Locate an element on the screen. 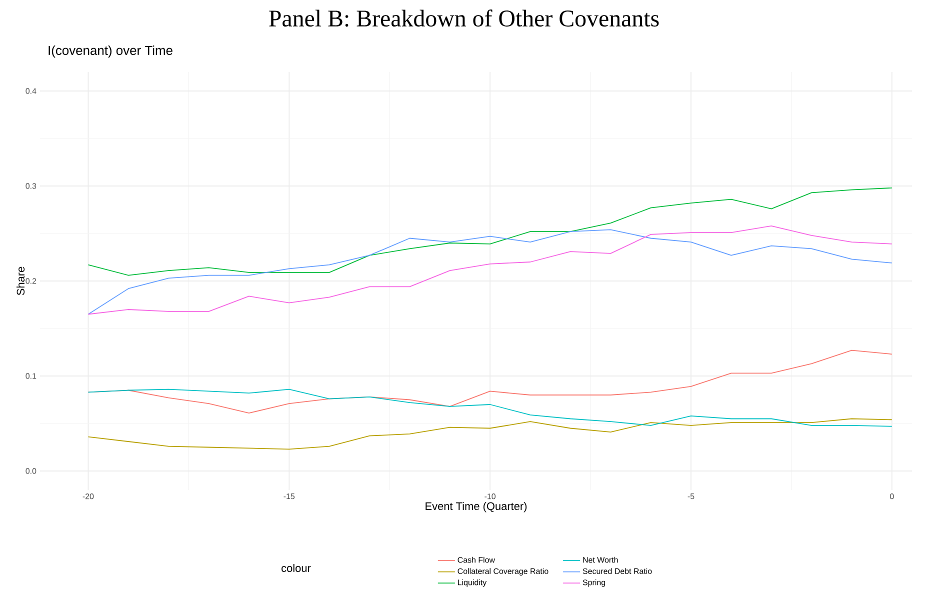 The image size is (928, 589). y-axis-title: Share is located at coordinates (20, 281).